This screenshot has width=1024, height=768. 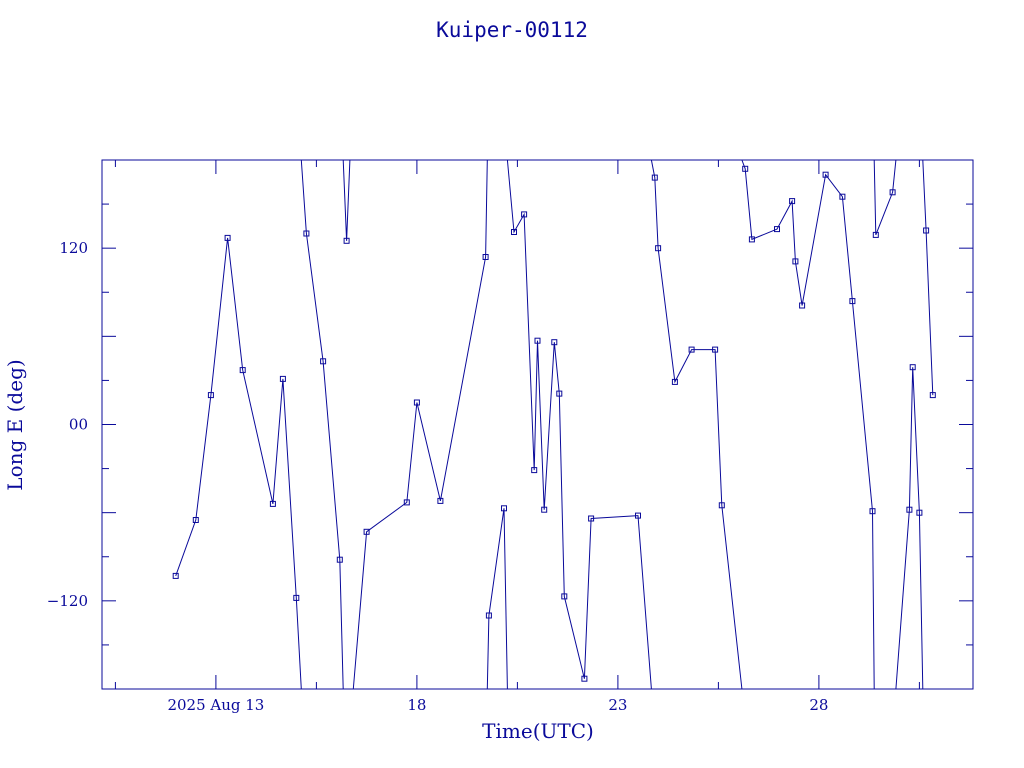 I want to click on y-tick-label: −120, so click(x=67, y=601).